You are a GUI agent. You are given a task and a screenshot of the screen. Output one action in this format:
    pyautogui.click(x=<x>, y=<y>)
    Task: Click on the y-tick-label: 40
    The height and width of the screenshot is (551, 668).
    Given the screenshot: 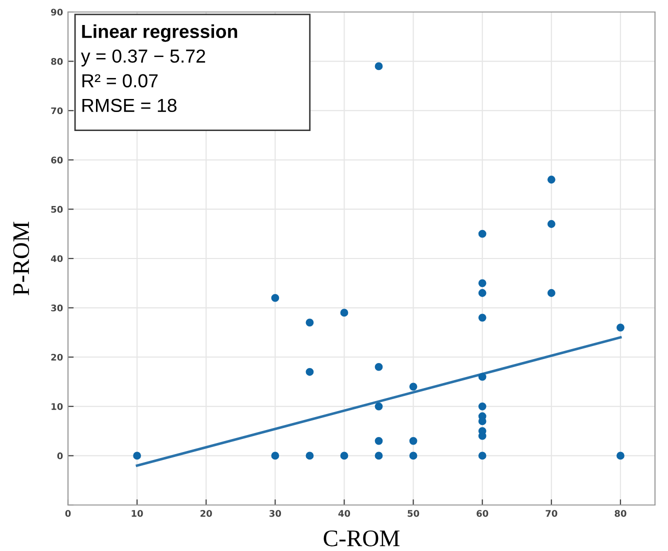 What is the action you would take?
    pyautogui.click(x=56, y=258)
    